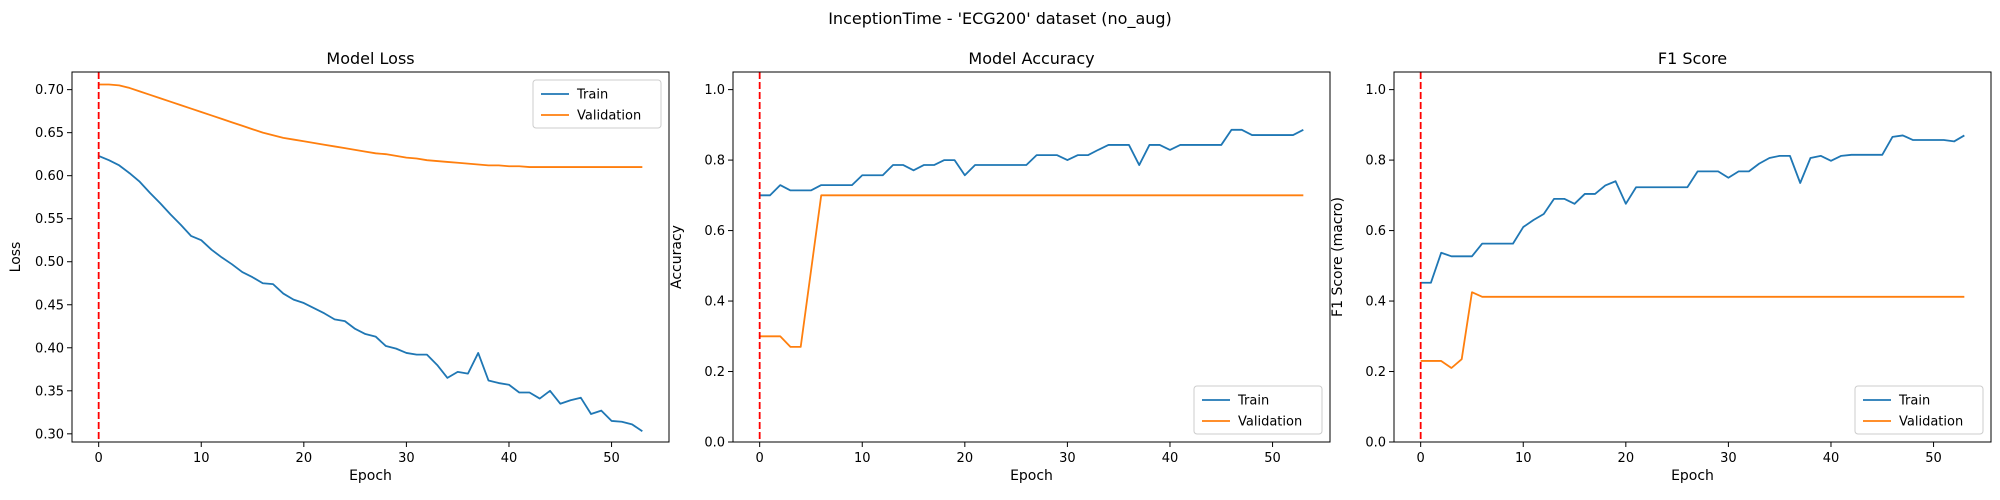 The image size is (2000, 500). I want to click on chart-title: F1 Score, so click(1692, 58).